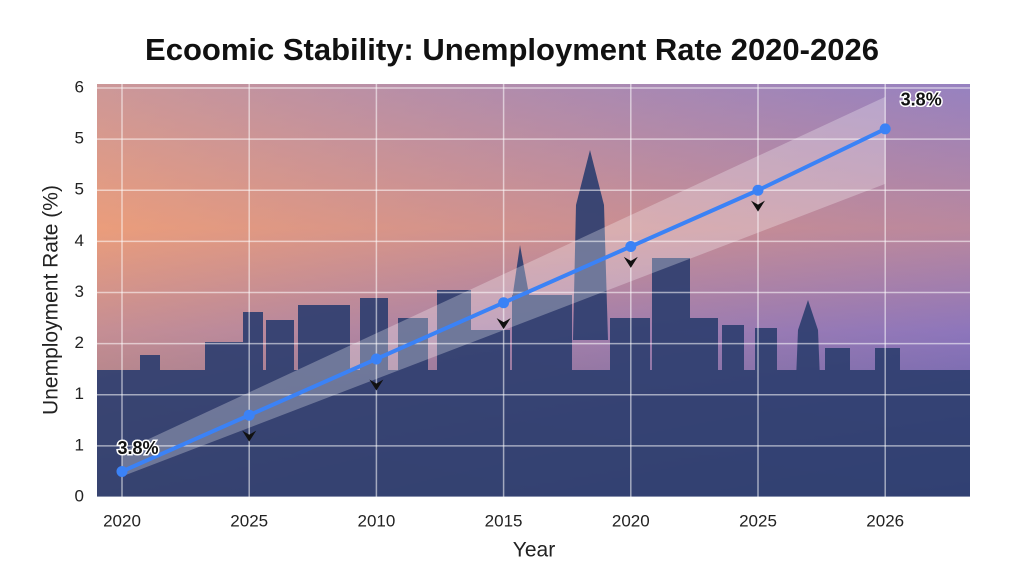 Image resolution: width=1024 pixels, height=577 pixels. What do you see at coordinates (79, 495) in the screenshot?
I see `y-tick-label: 0` at bounding box center [79, 495].